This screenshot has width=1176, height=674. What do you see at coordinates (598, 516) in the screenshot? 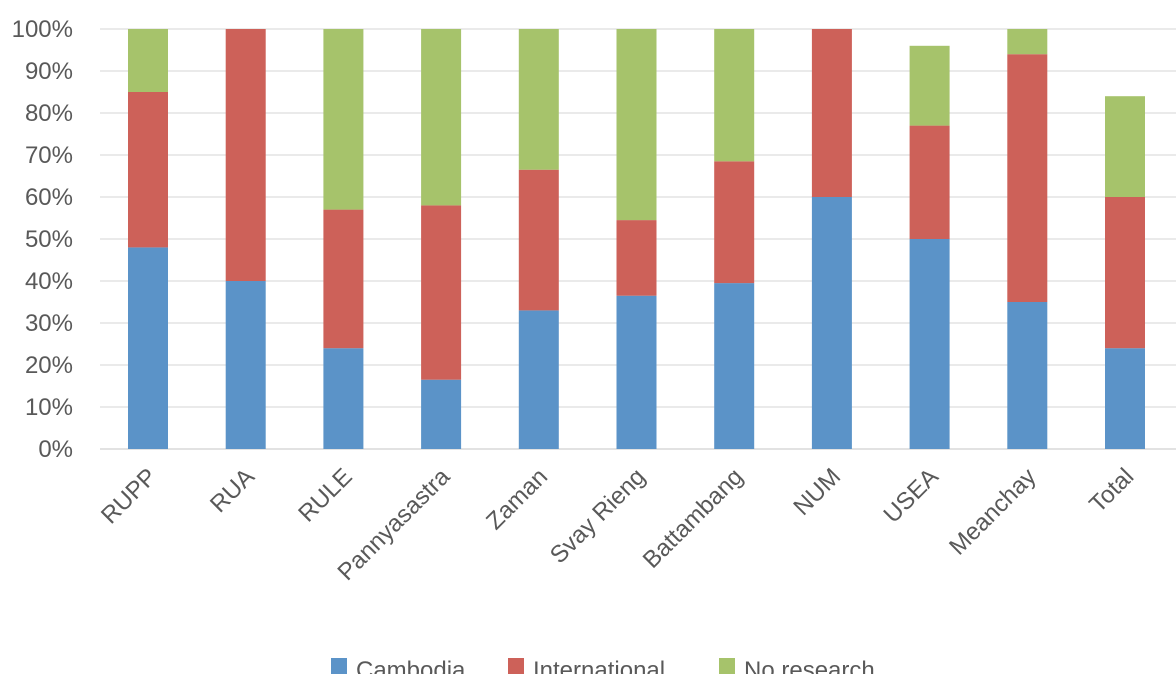
I see `x-tick-label: Svay Rieng` at bounding box center [598, 516].